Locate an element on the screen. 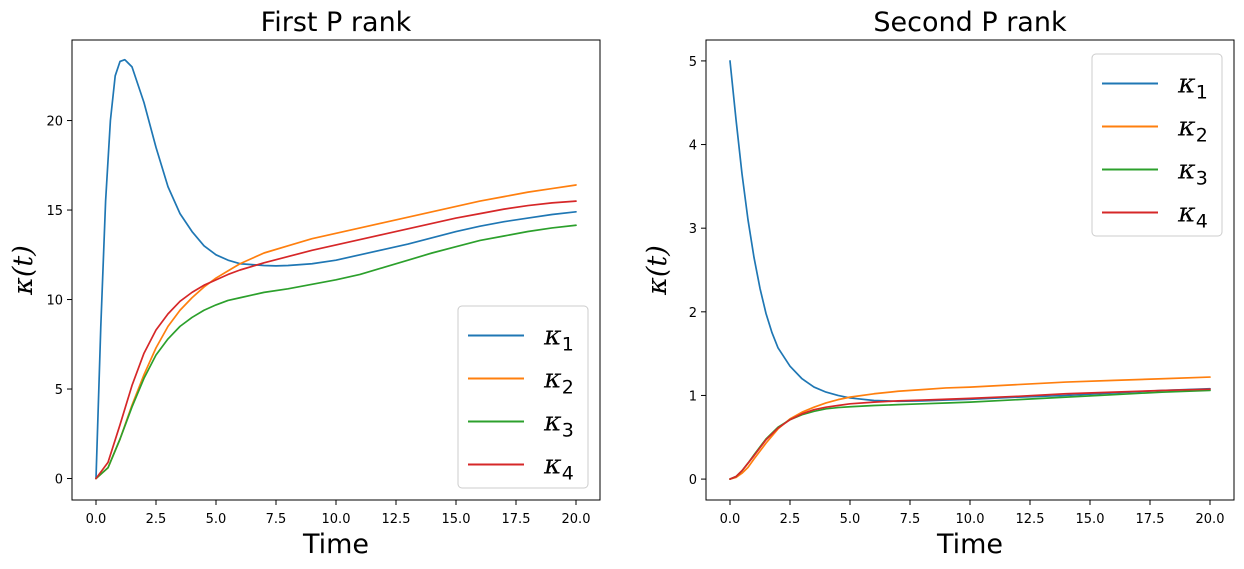 This screenshot has width=1244, height=569. chart-title: Second P rank is located at coordinates (970, 22).